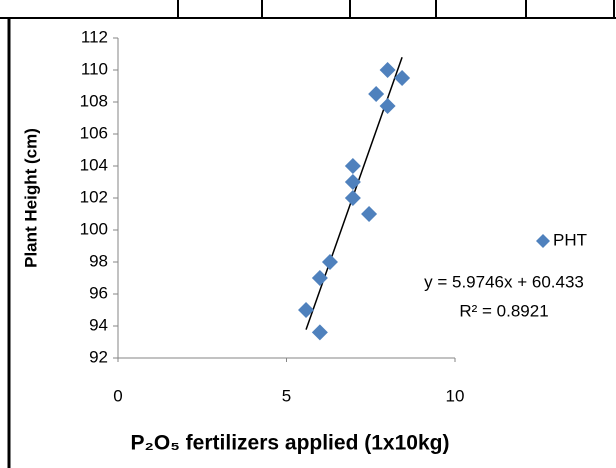 The image size is (616, 468). Describe the element at coordinates (286, 395) in the screenshot. I see `x-tick-label: 5` at that location.